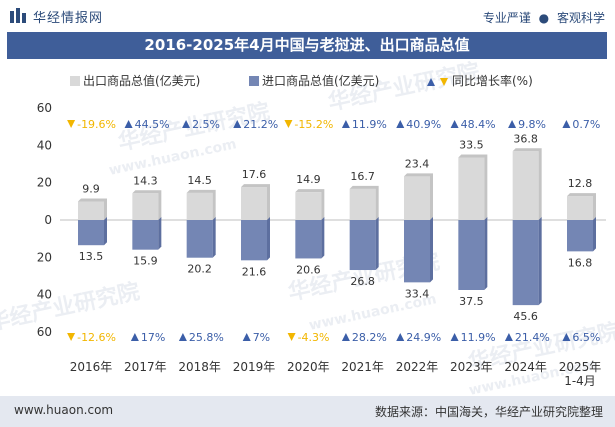 The width and height of the screenshot is (615, 427). I want to click on top-bar: 华经情报网 专业严谨 ● 客观科学, so click(307, 16).